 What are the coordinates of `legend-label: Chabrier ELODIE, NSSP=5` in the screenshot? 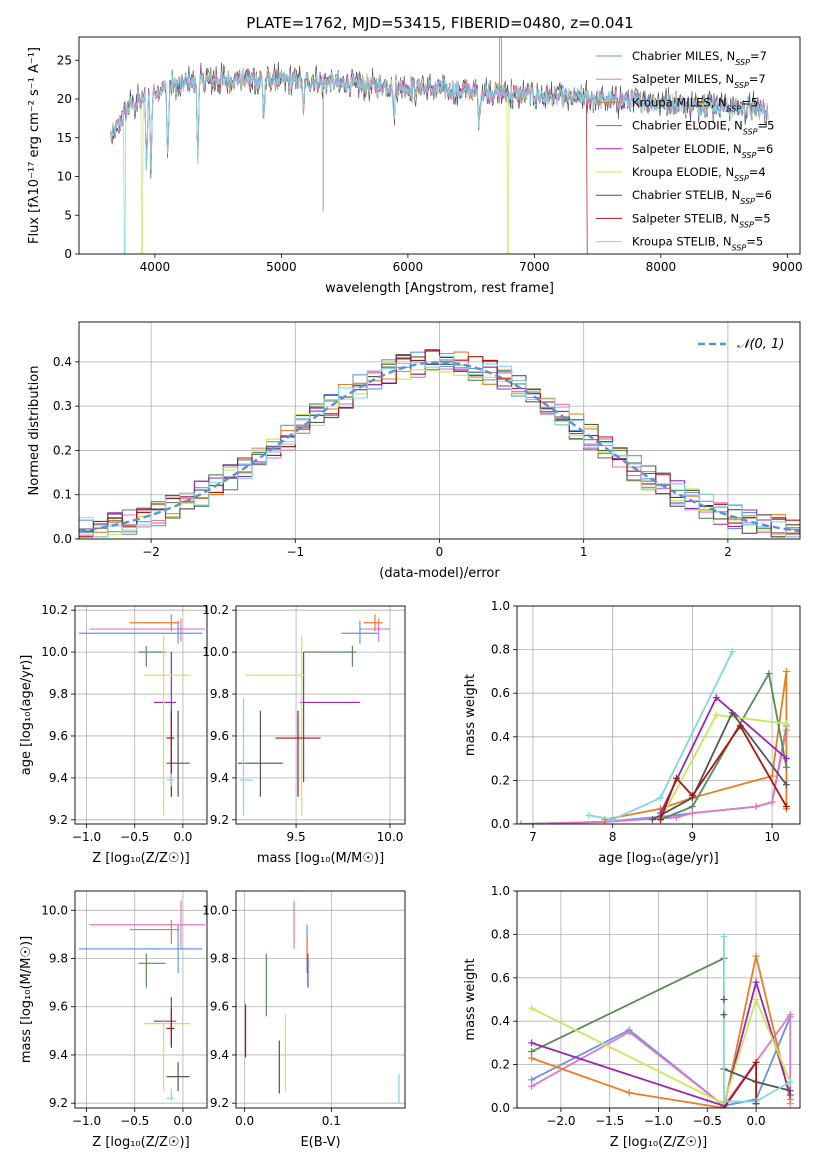 It's located at (703, 128).